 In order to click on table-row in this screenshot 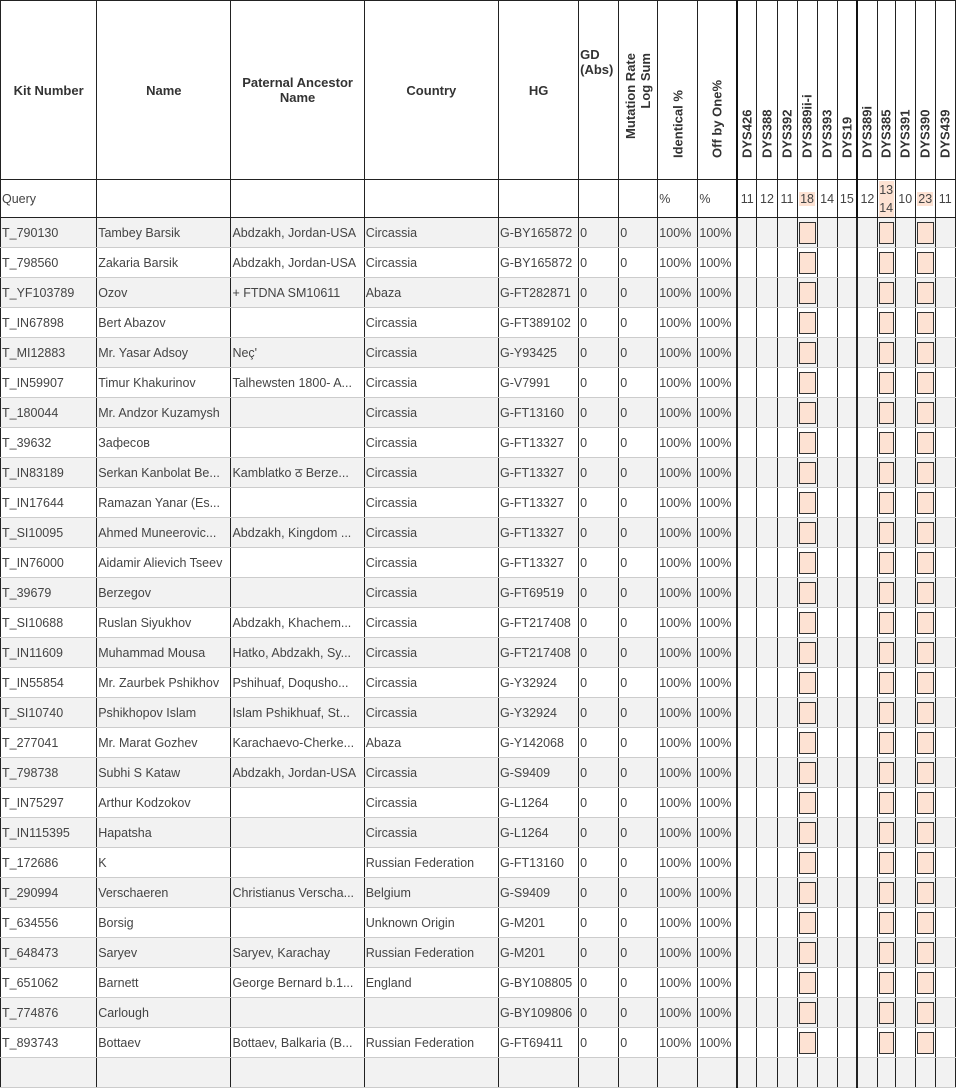, I will do `click(478, 1073)`.